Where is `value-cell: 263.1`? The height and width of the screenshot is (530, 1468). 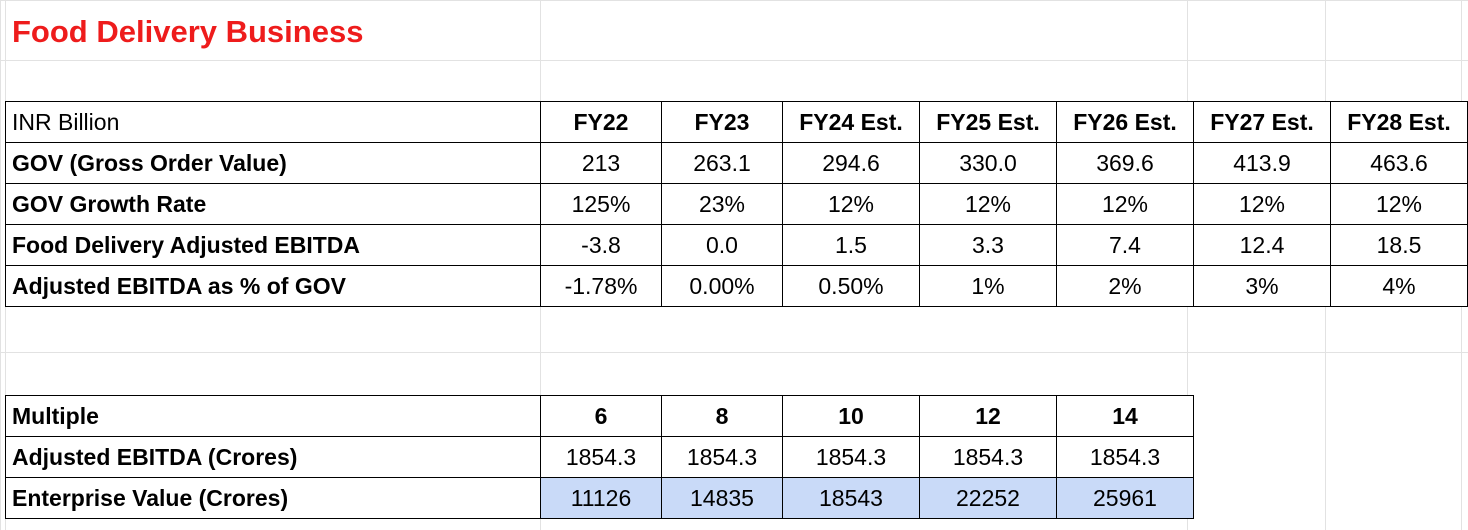 value-cell: 263.1 is located at coordinates (722, 163).